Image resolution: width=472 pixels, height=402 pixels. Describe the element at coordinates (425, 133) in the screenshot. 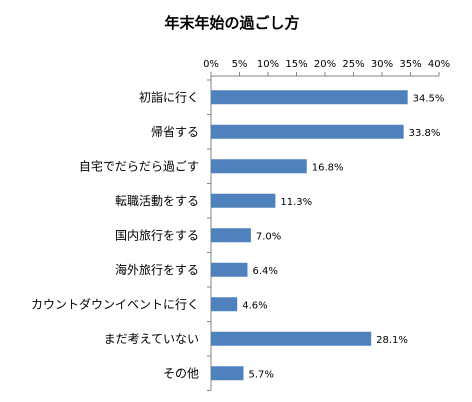

I see `data-label: 33.8%` at that location.